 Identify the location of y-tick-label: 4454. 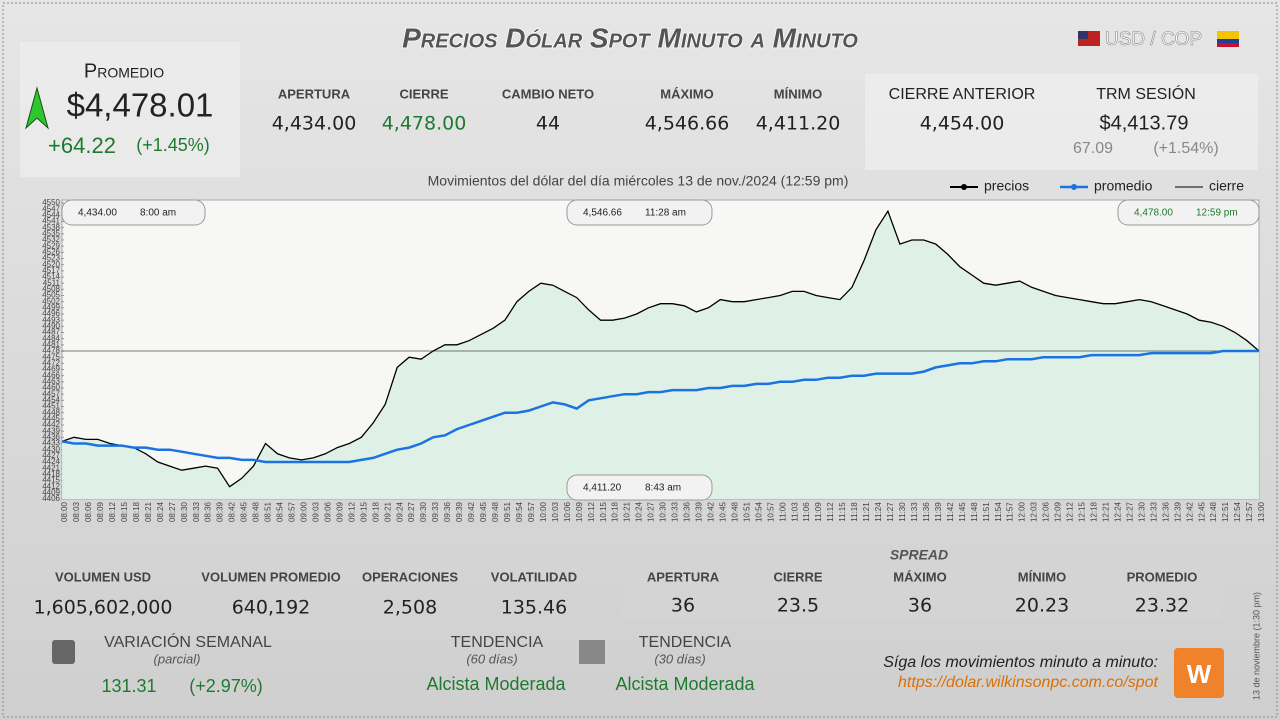
(51, 399).